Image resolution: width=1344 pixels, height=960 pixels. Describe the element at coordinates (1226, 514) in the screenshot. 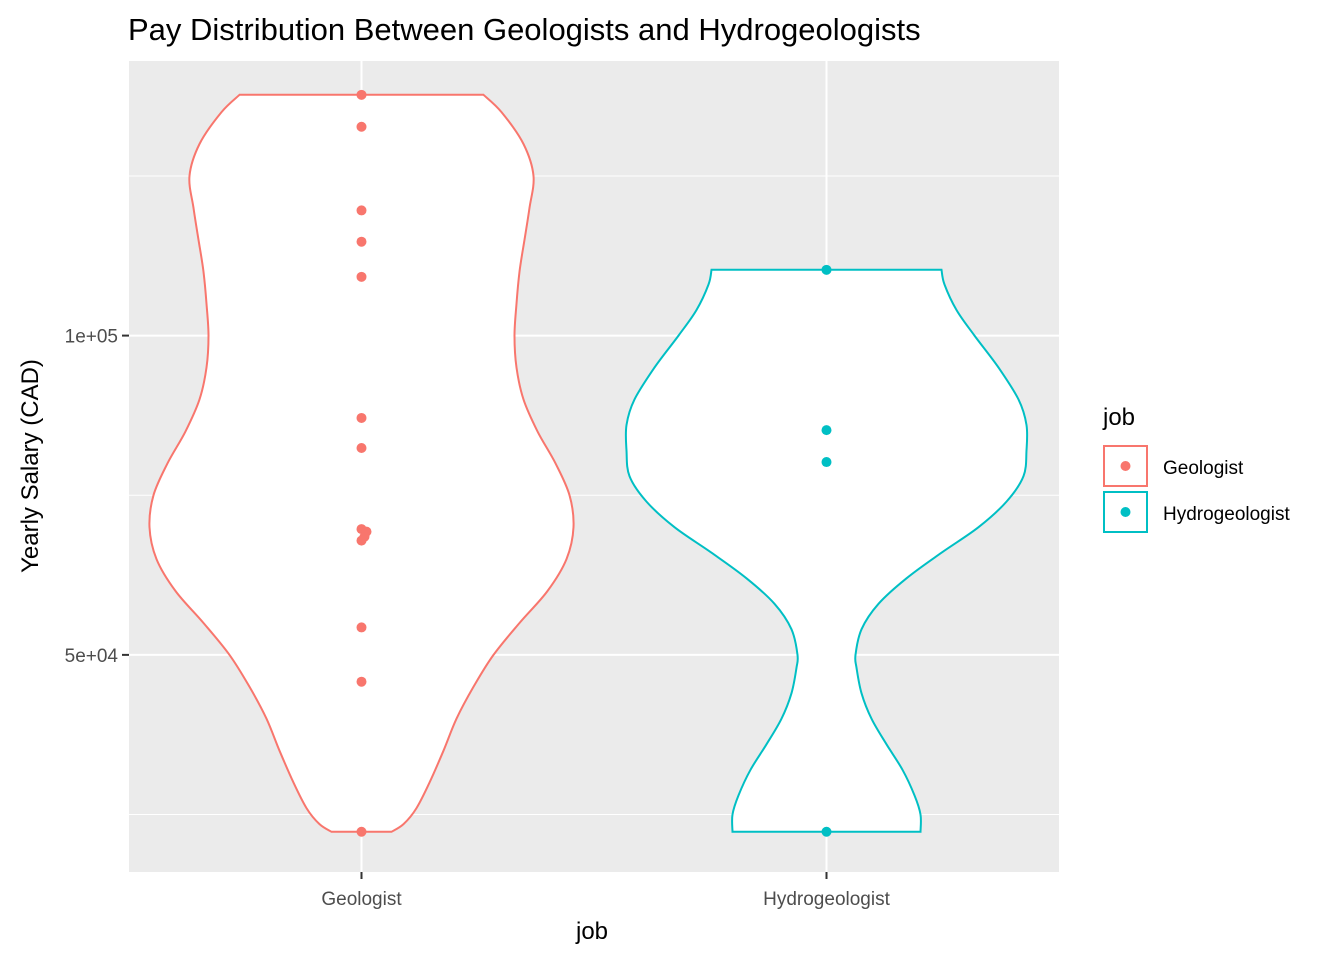

I see `legend-label: Hydrogeologist` at that location.